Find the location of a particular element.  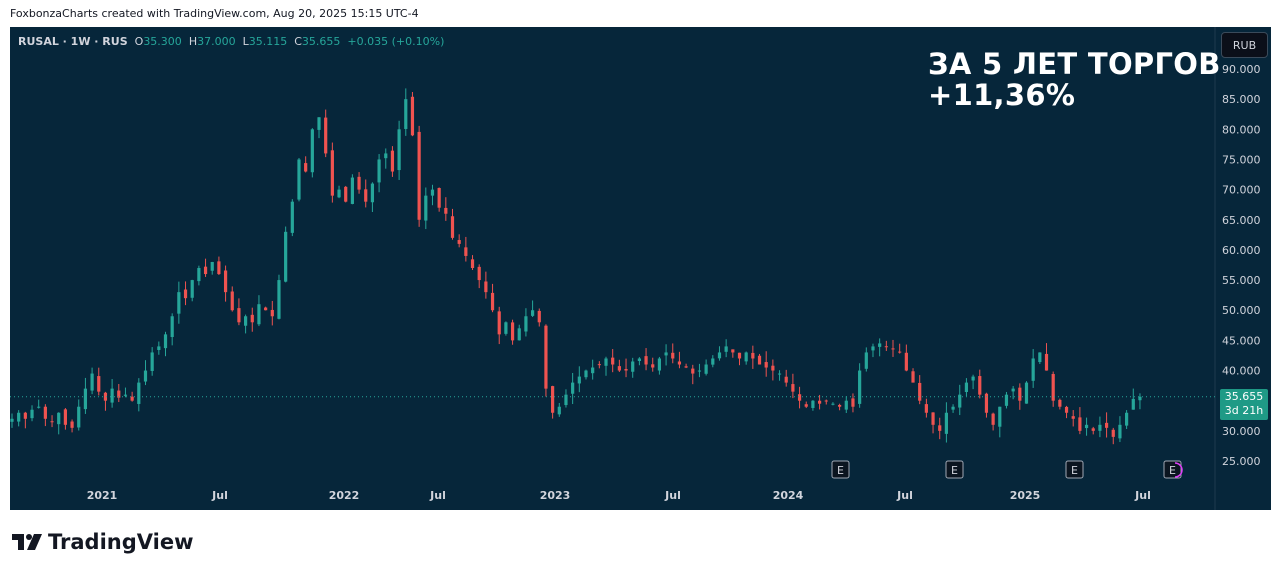

y-tick-label: 60.000 is located at coordinates (1241, 250).